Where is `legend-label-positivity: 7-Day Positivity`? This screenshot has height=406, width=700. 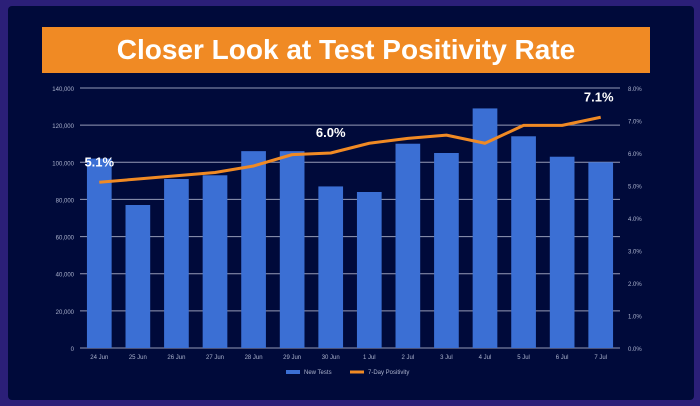 legend-label-positivity: 7-Day Positivity is located at coordinates (388, 373).